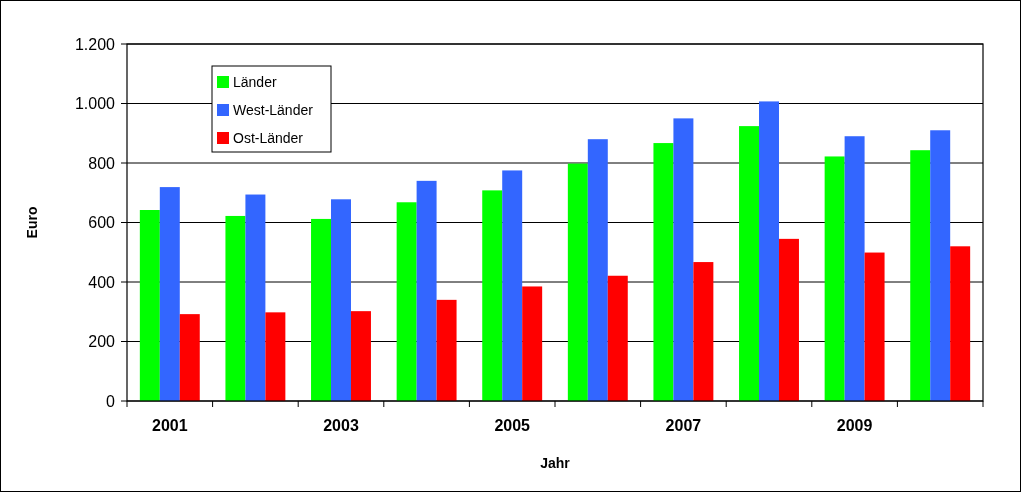  I want to click on legend-label: Länder, so click(255, 81).